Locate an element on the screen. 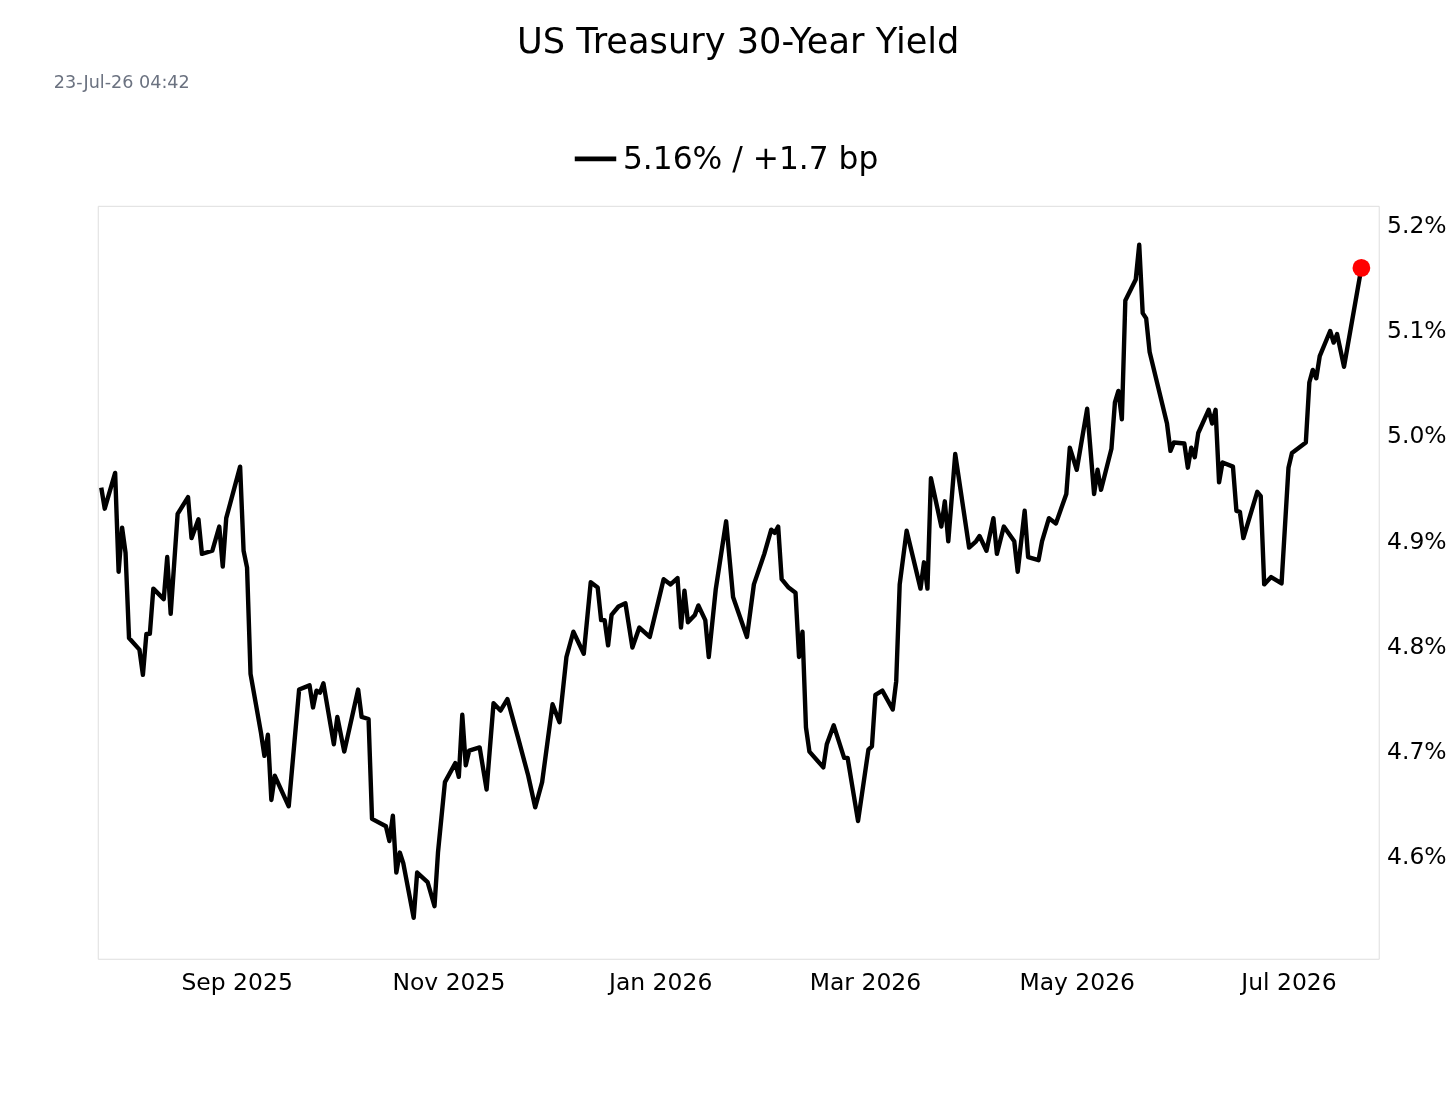 This screenshot has width=1456, height=1114. y-tick-label: 4.9% is located at coordinates (1417, 540).